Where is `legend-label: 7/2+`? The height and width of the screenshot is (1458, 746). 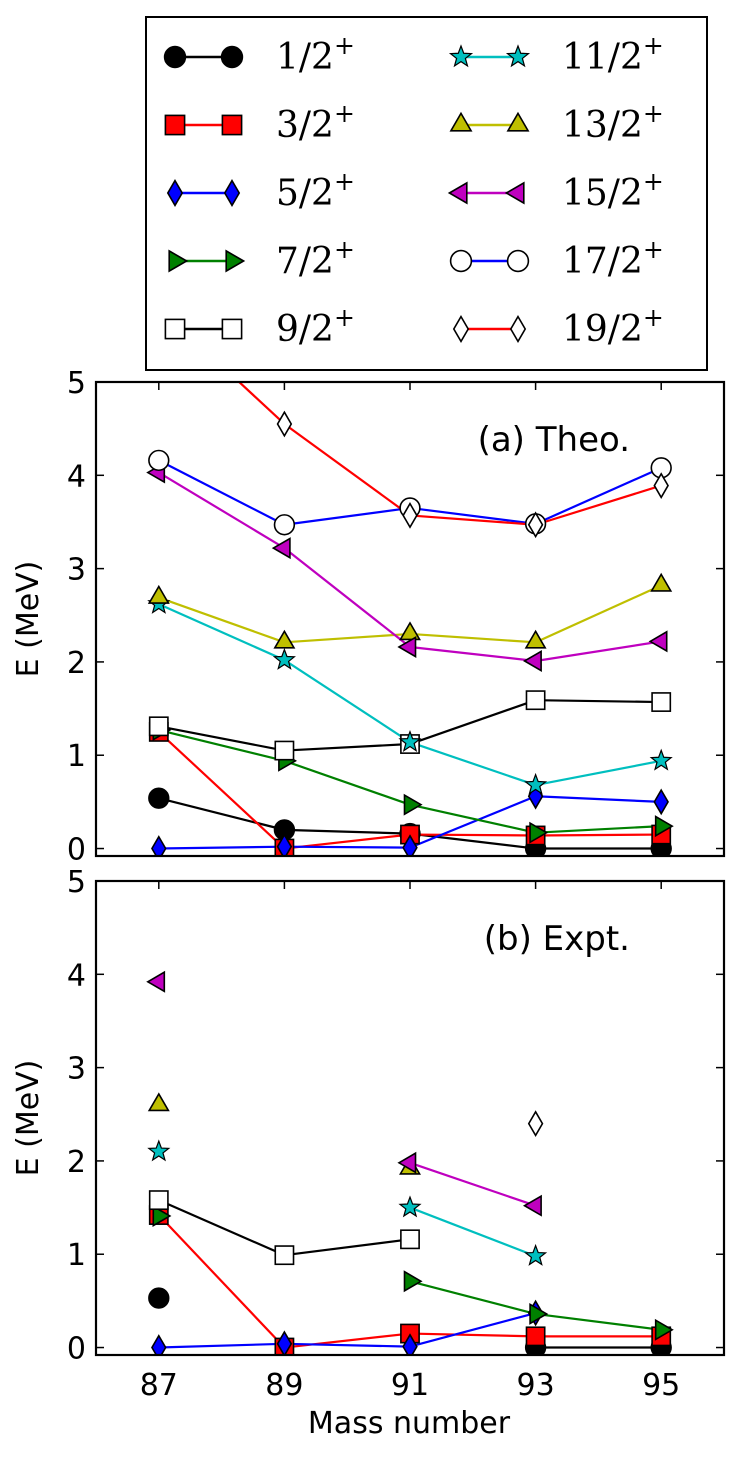 legend-label: 7/2+ is located at coordinates (315, 258).